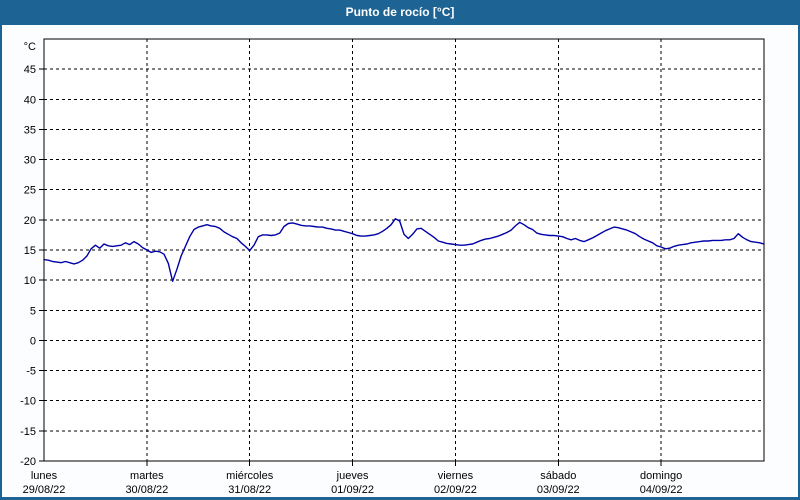  Describe the element at coordinates (147, 476) in the screenshot. I see `x-day-label: martes` at that location.